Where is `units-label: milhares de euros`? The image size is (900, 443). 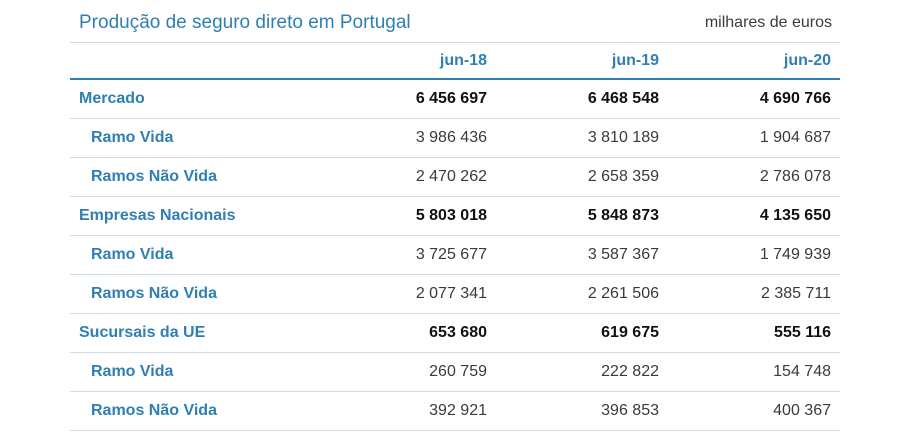 units-label: milhares de euros is located at coordinates (768, 22).